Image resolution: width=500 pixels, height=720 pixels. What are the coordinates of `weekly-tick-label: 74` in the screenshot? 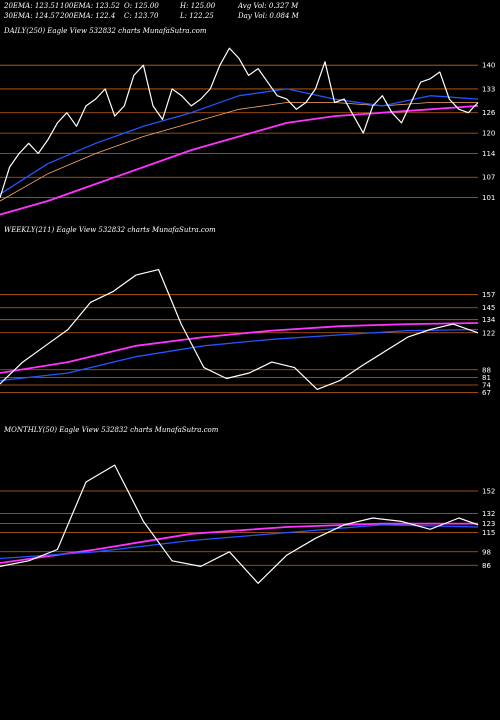 It's located at (486, 386).